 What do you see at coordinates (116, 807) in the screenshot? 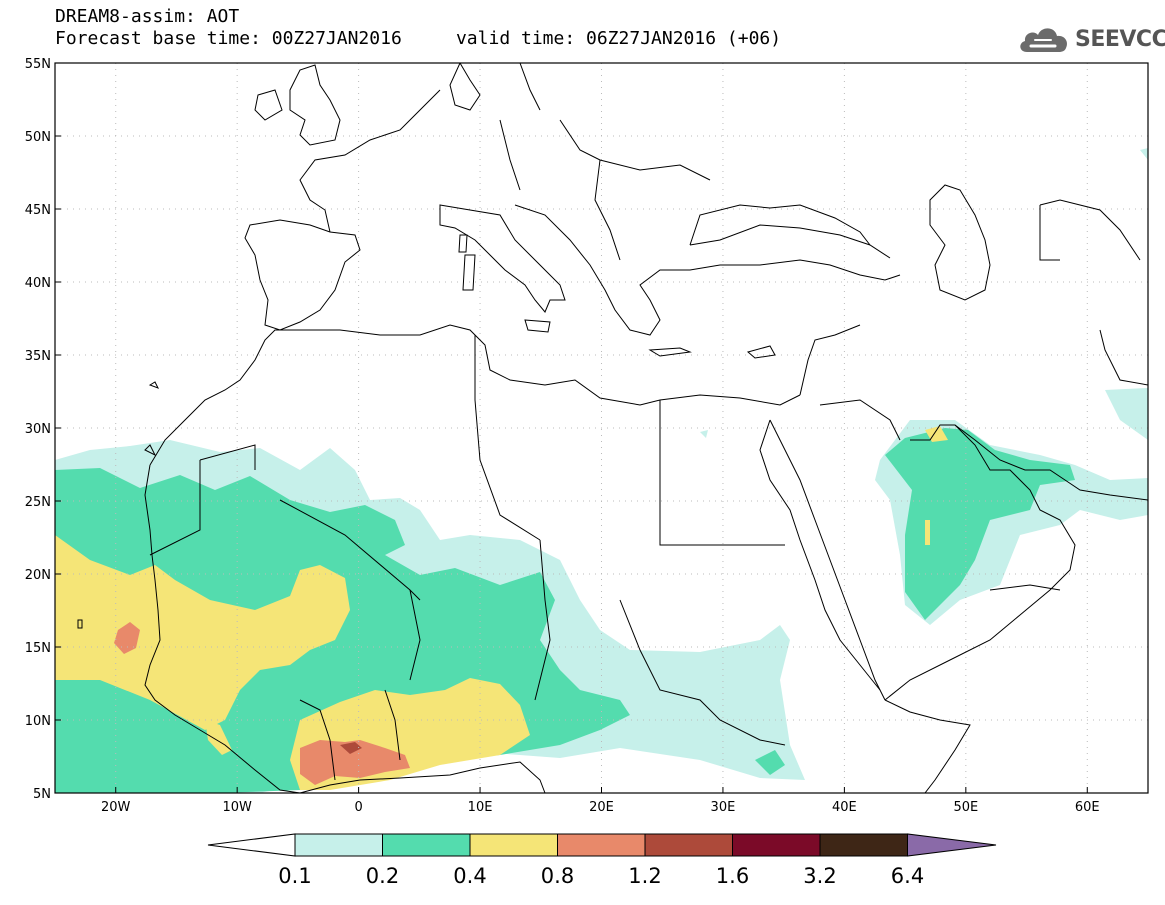
I see `lon-tick-label: 20W` at bounding box center [116, 807].